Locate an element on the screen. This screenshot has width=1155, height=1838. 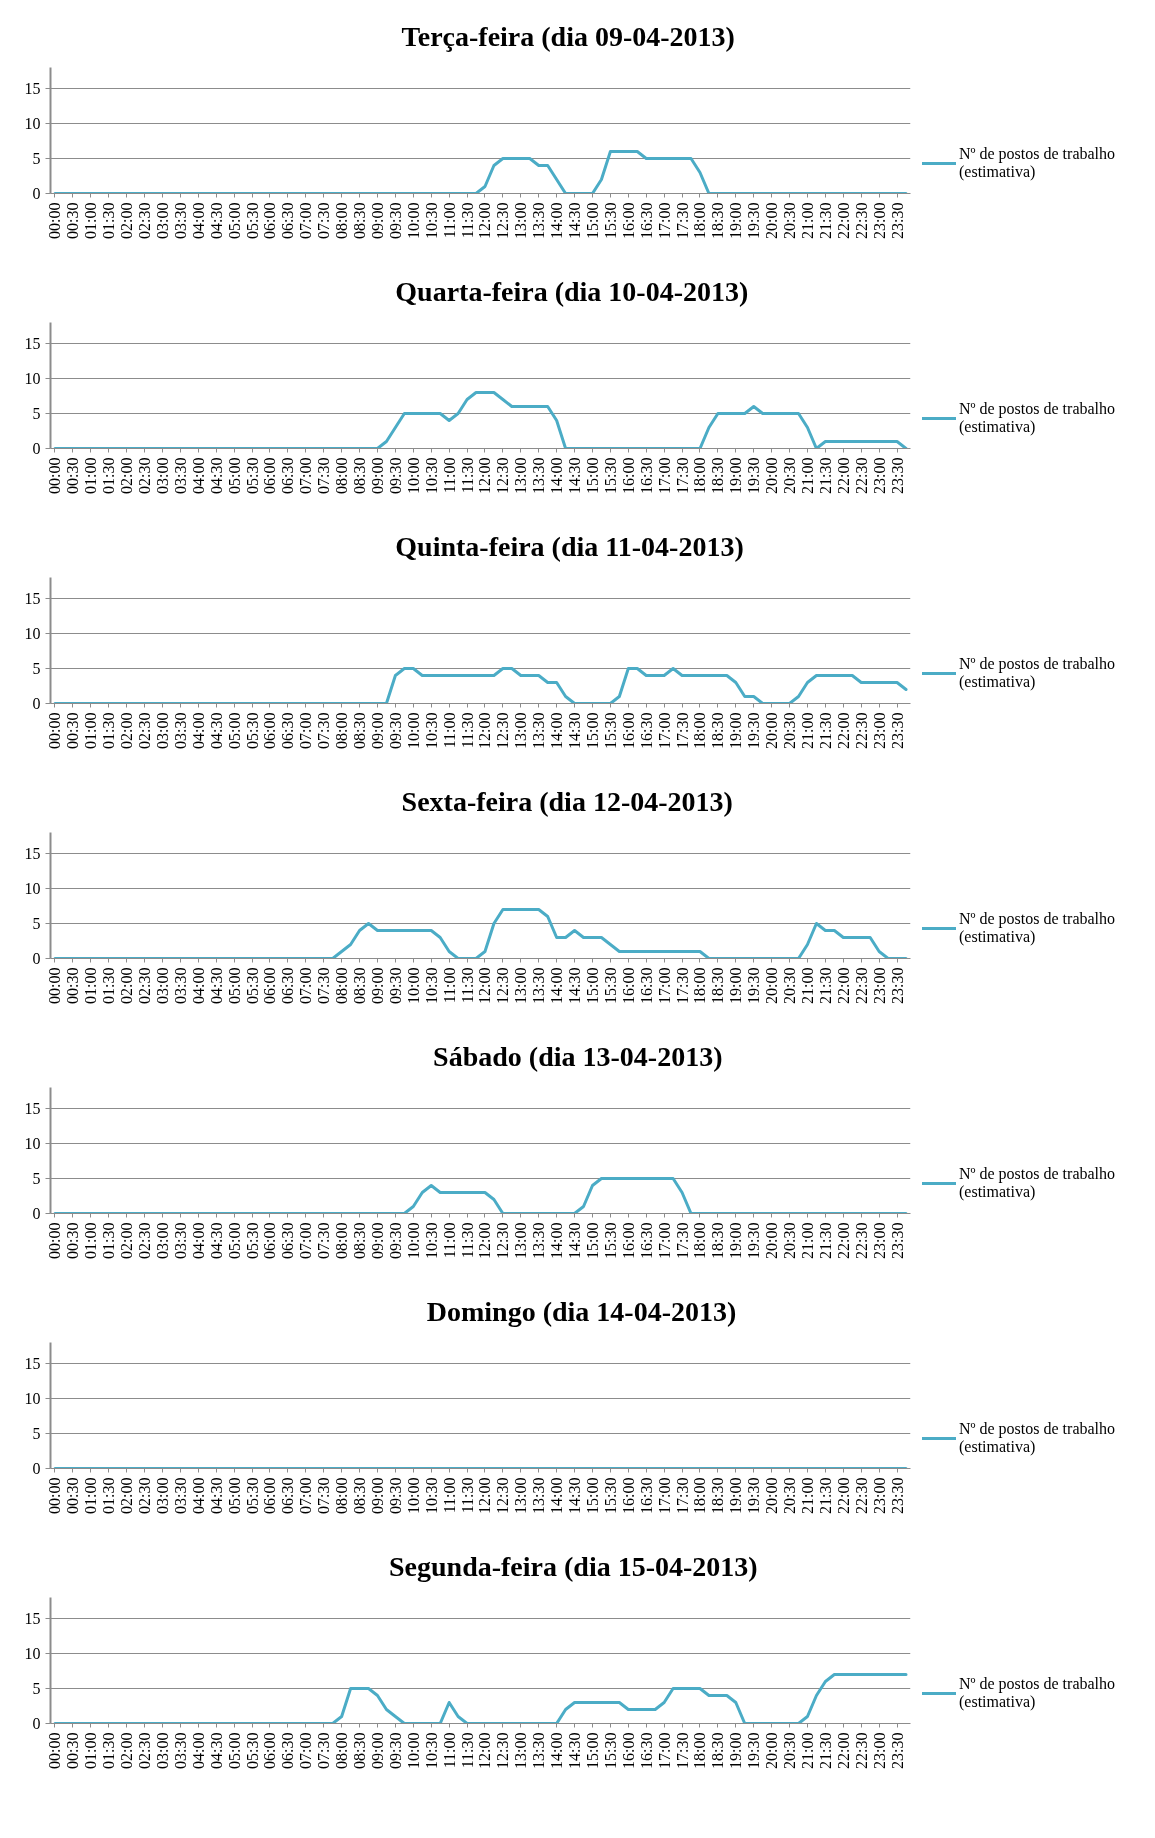
x-tick-label: 19:00 is located at coordinates (736, 1750).